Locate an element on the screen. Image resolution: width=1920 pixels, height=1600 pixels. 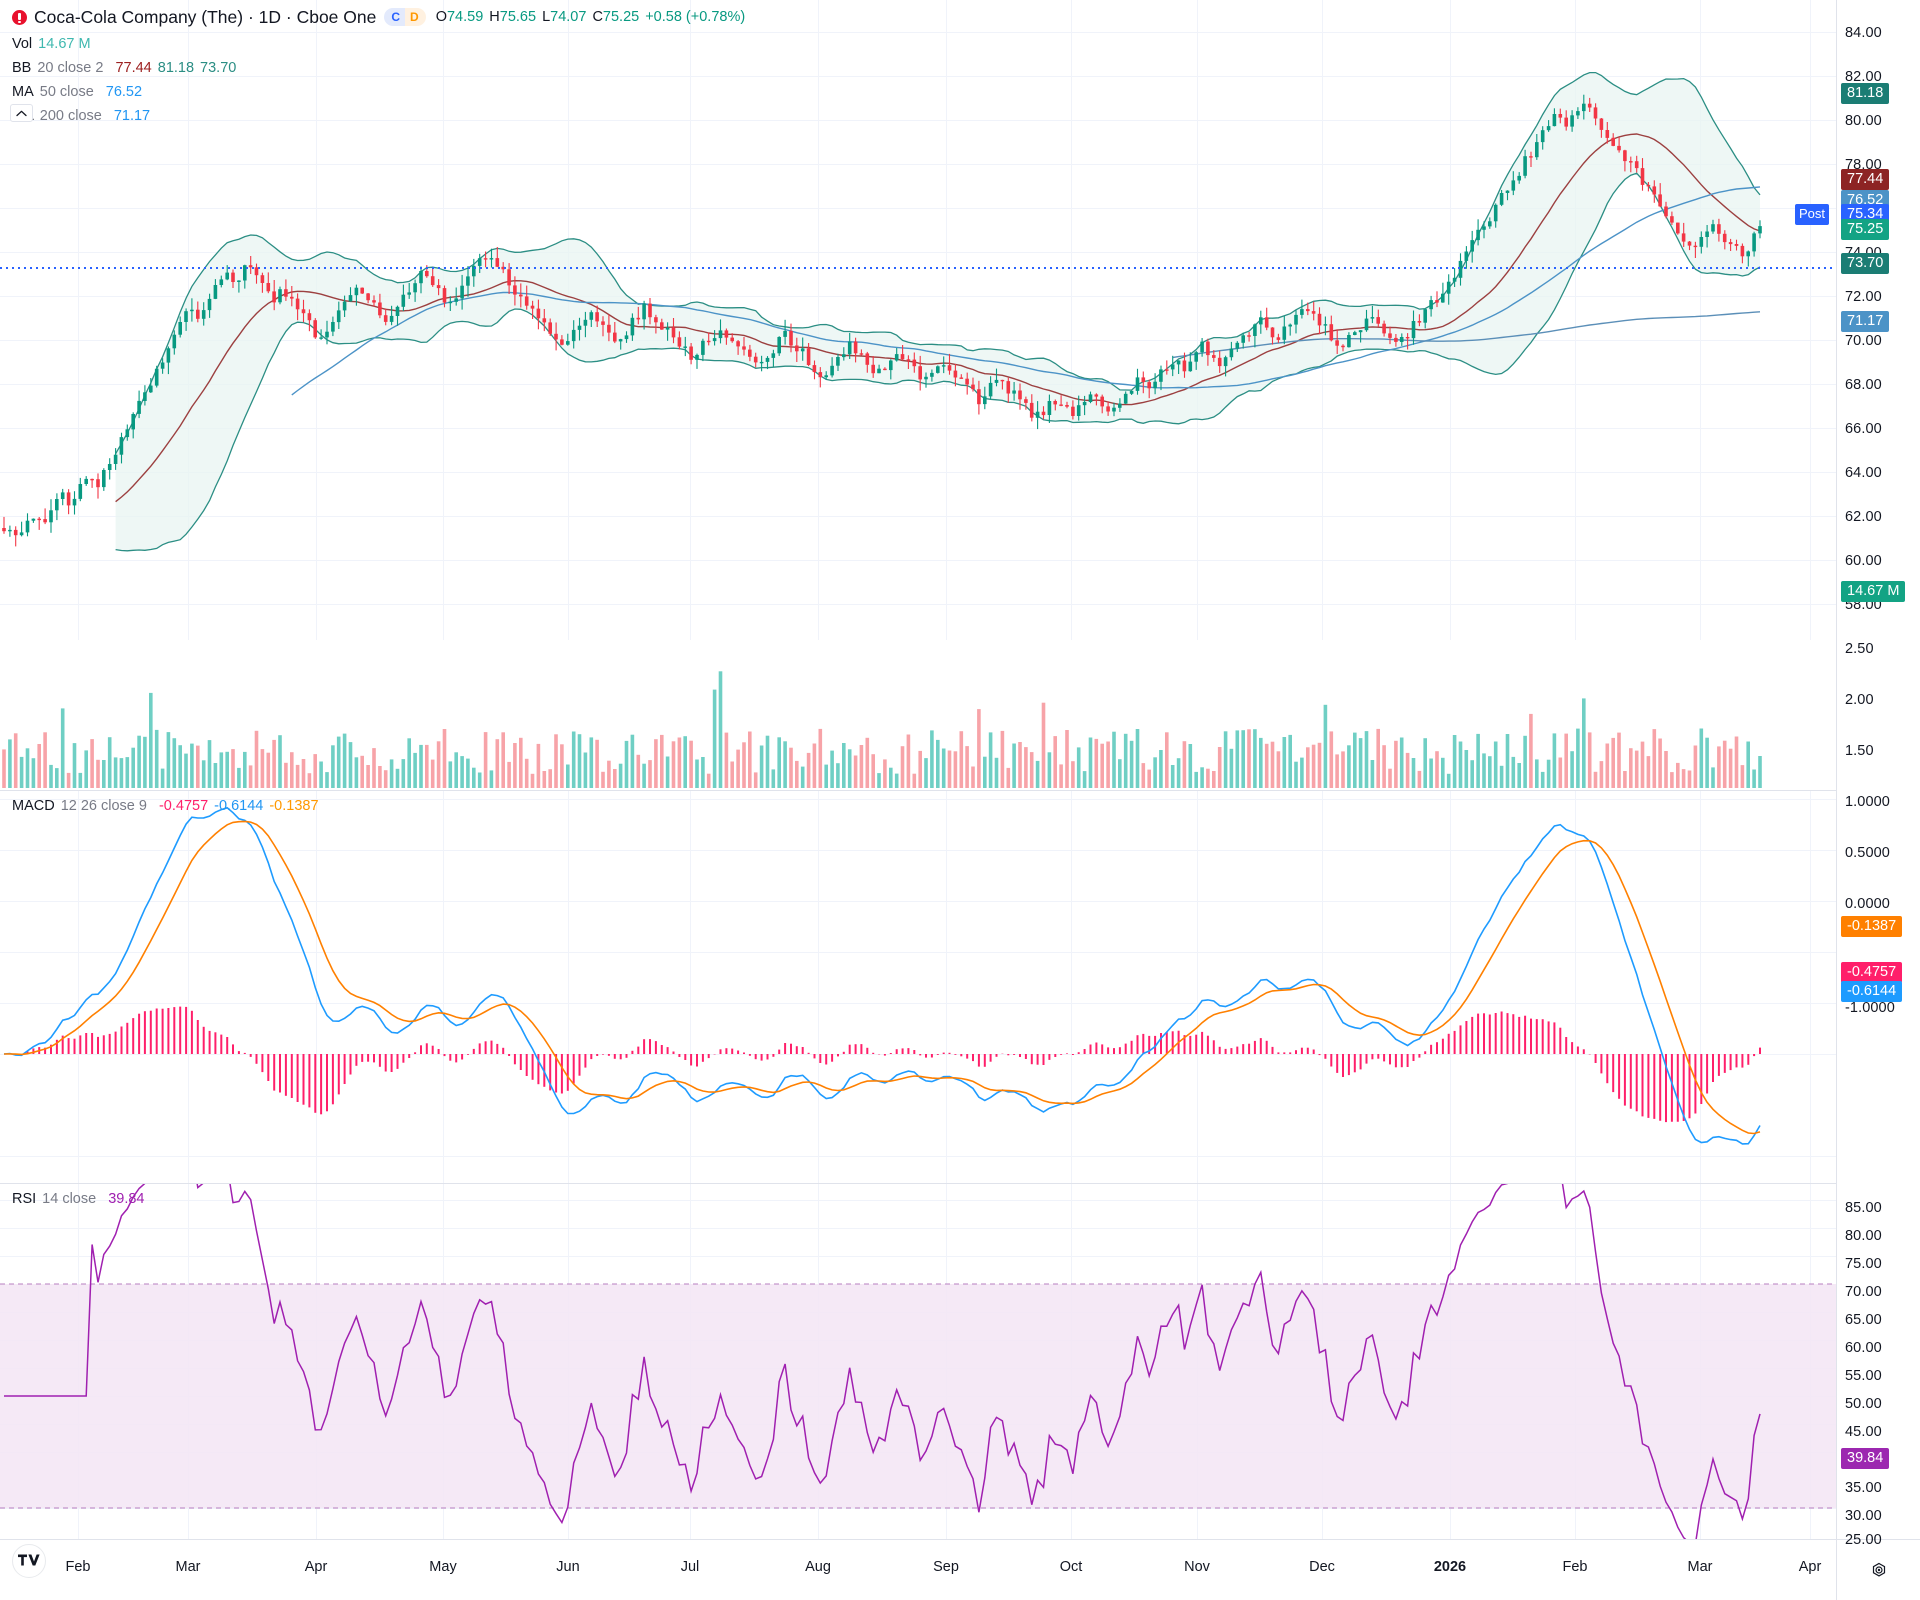
post-market-price-line is located at coordinates (918, 268).